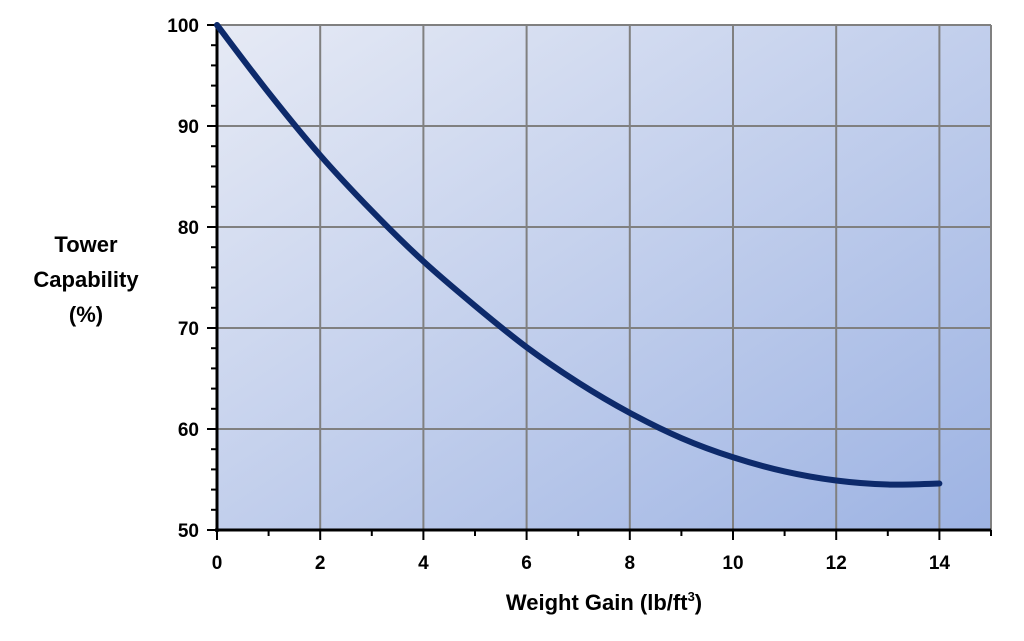  Describe the element at coordinates (183, 26) in the screenshot. I see `y-tick-label: 100` at that location.